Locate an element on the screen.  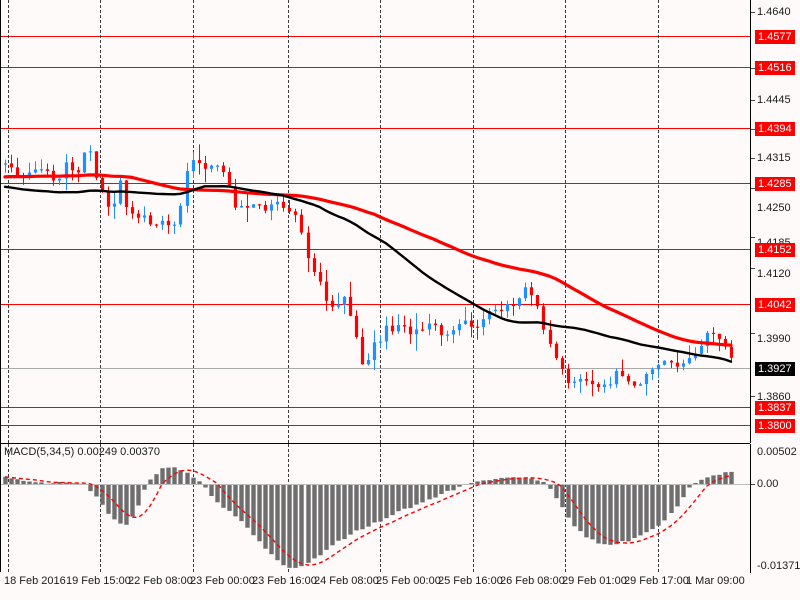
level-badge-1-4042: 1.4042 is located at coordinates (775, 305).